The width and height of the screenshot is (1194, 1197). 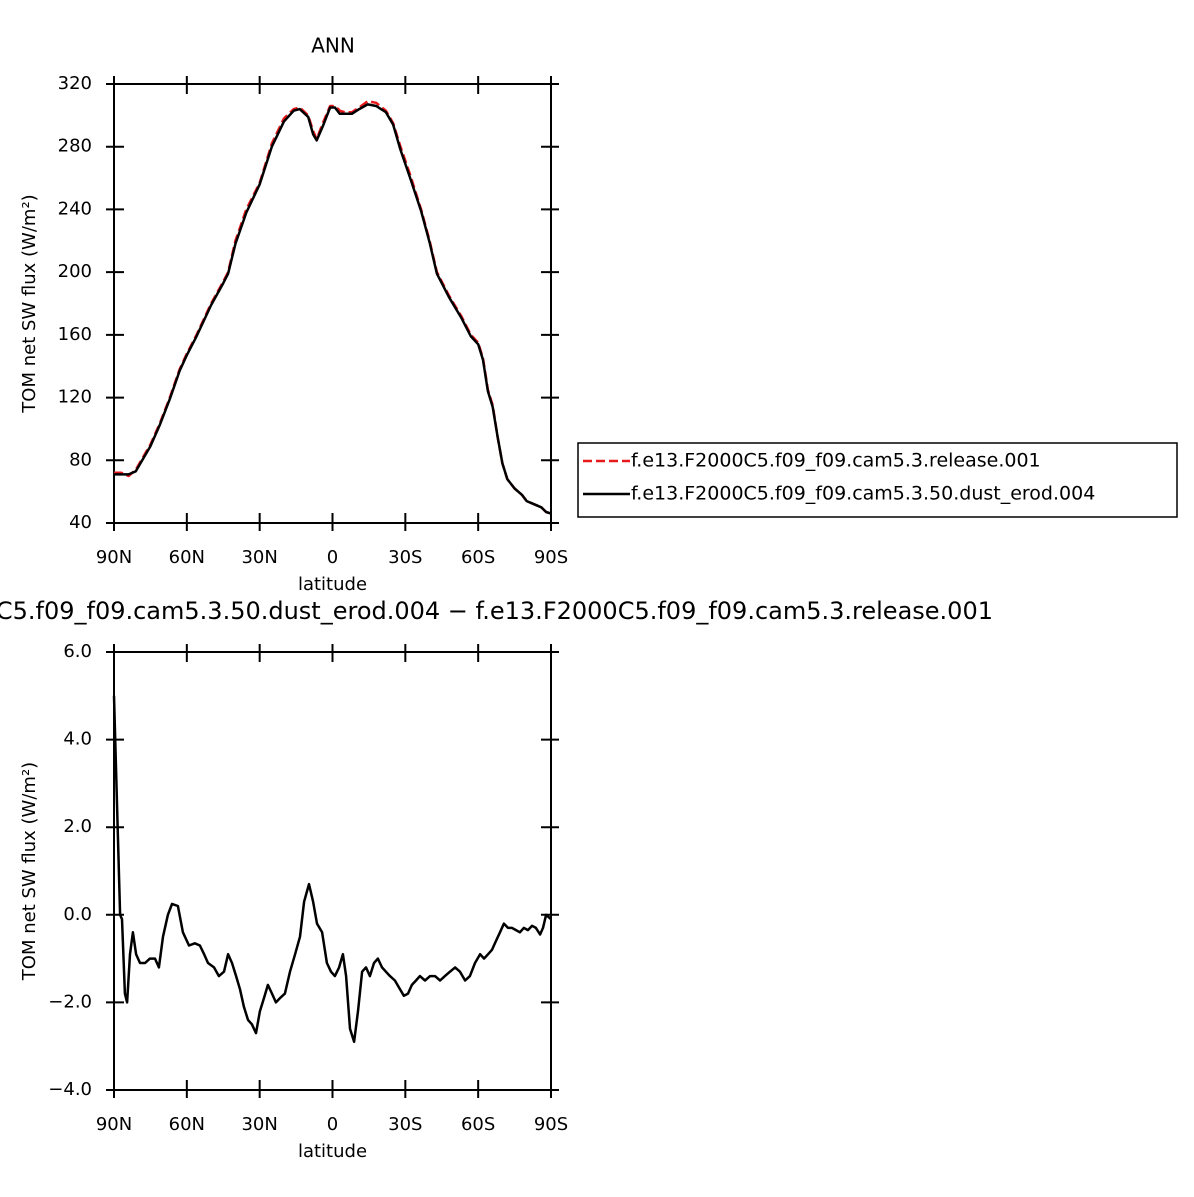 What do you see at coordinates (80, 522) in the screenshot?
I see `y-tick-label: 40` at bounding box center [80, 522].